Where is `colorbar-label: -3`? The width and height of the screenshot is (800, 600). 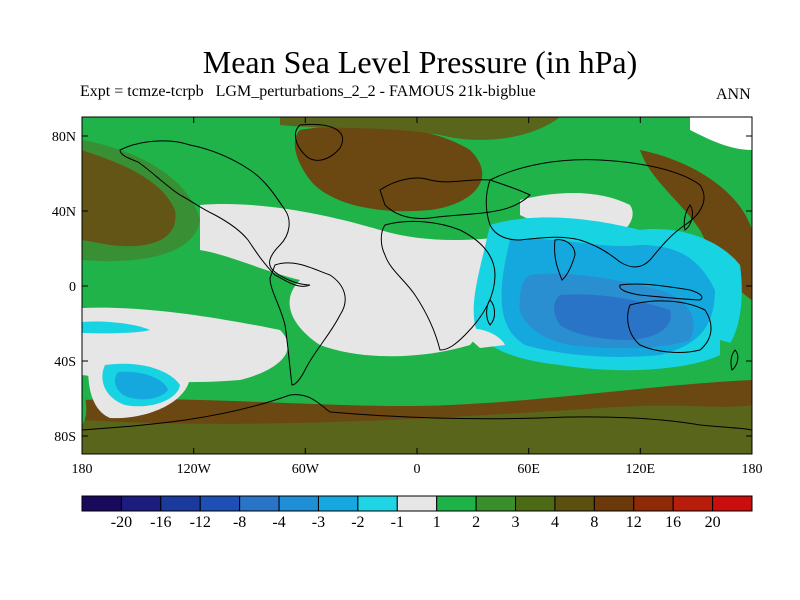 colorbar-label: -3 is located at coordinates (318, 522).